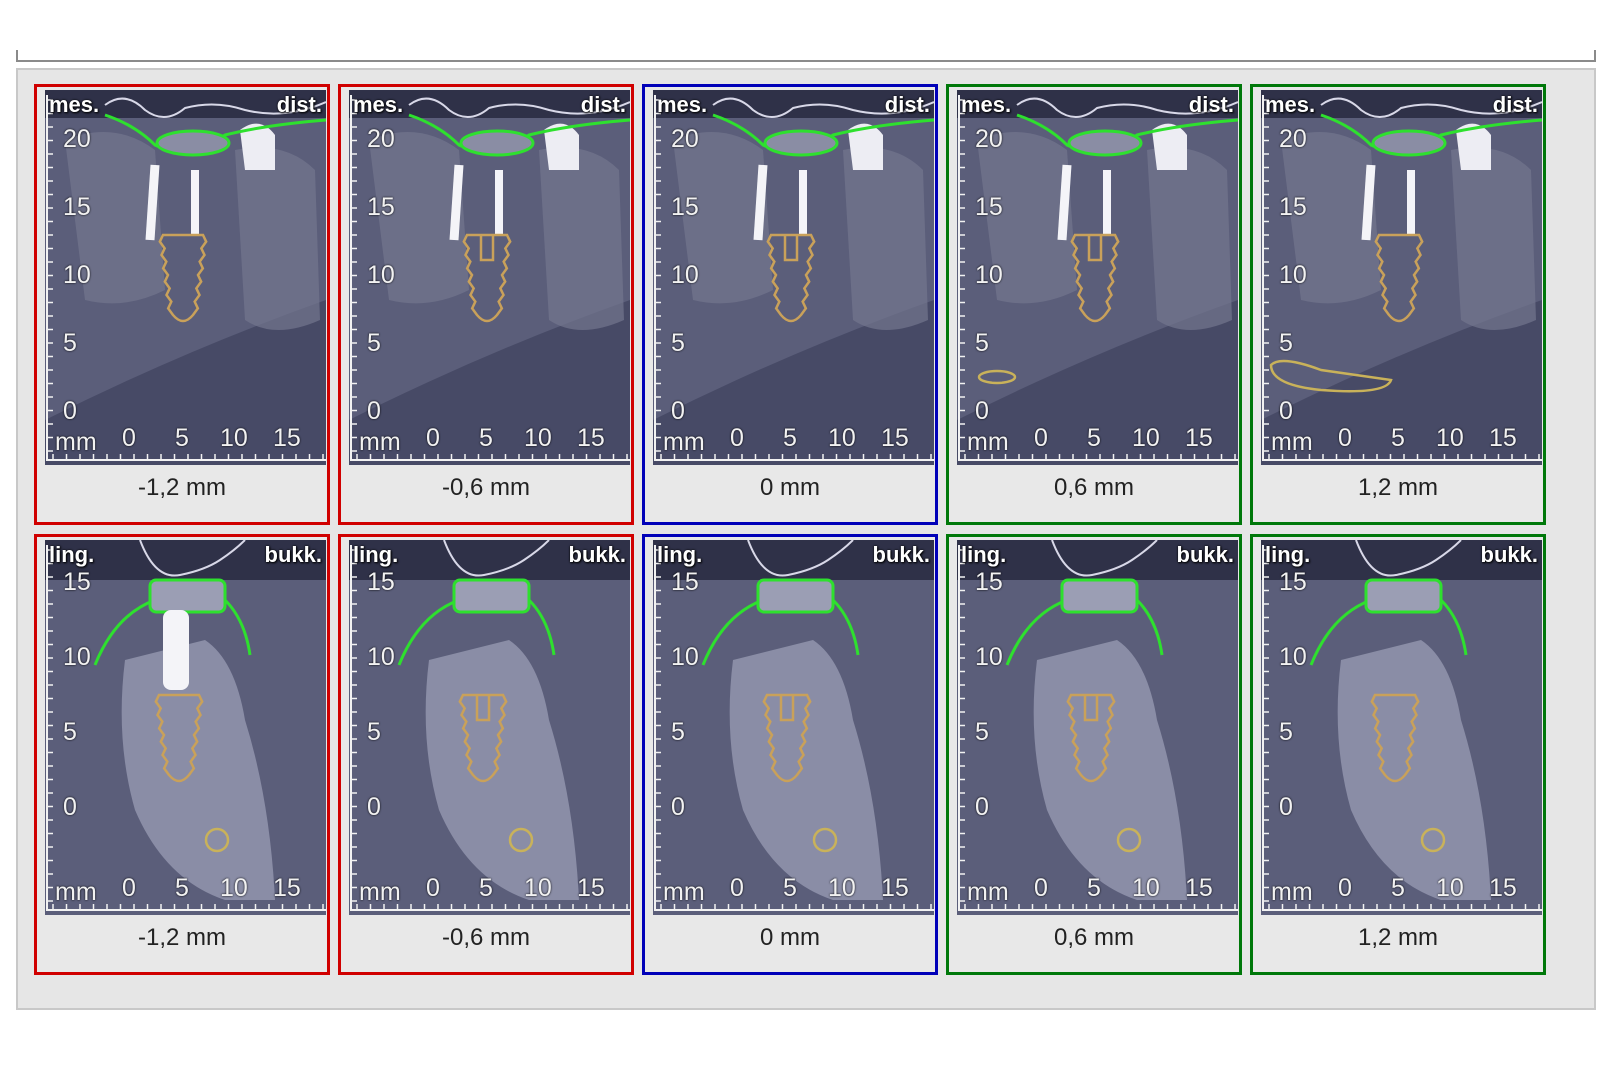  I want to click on slice-offset-label: 0,6 mm, so click(1093, 487).